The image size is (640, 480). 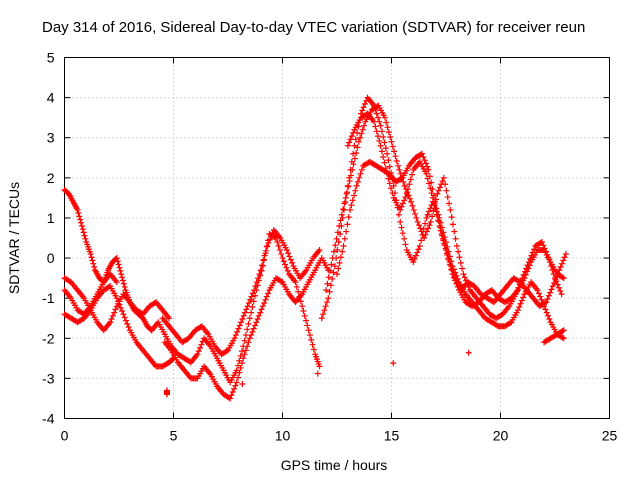 I want to click on x-tick-labels: 0 5 10 15 20 25, so click(x=339, y=436).